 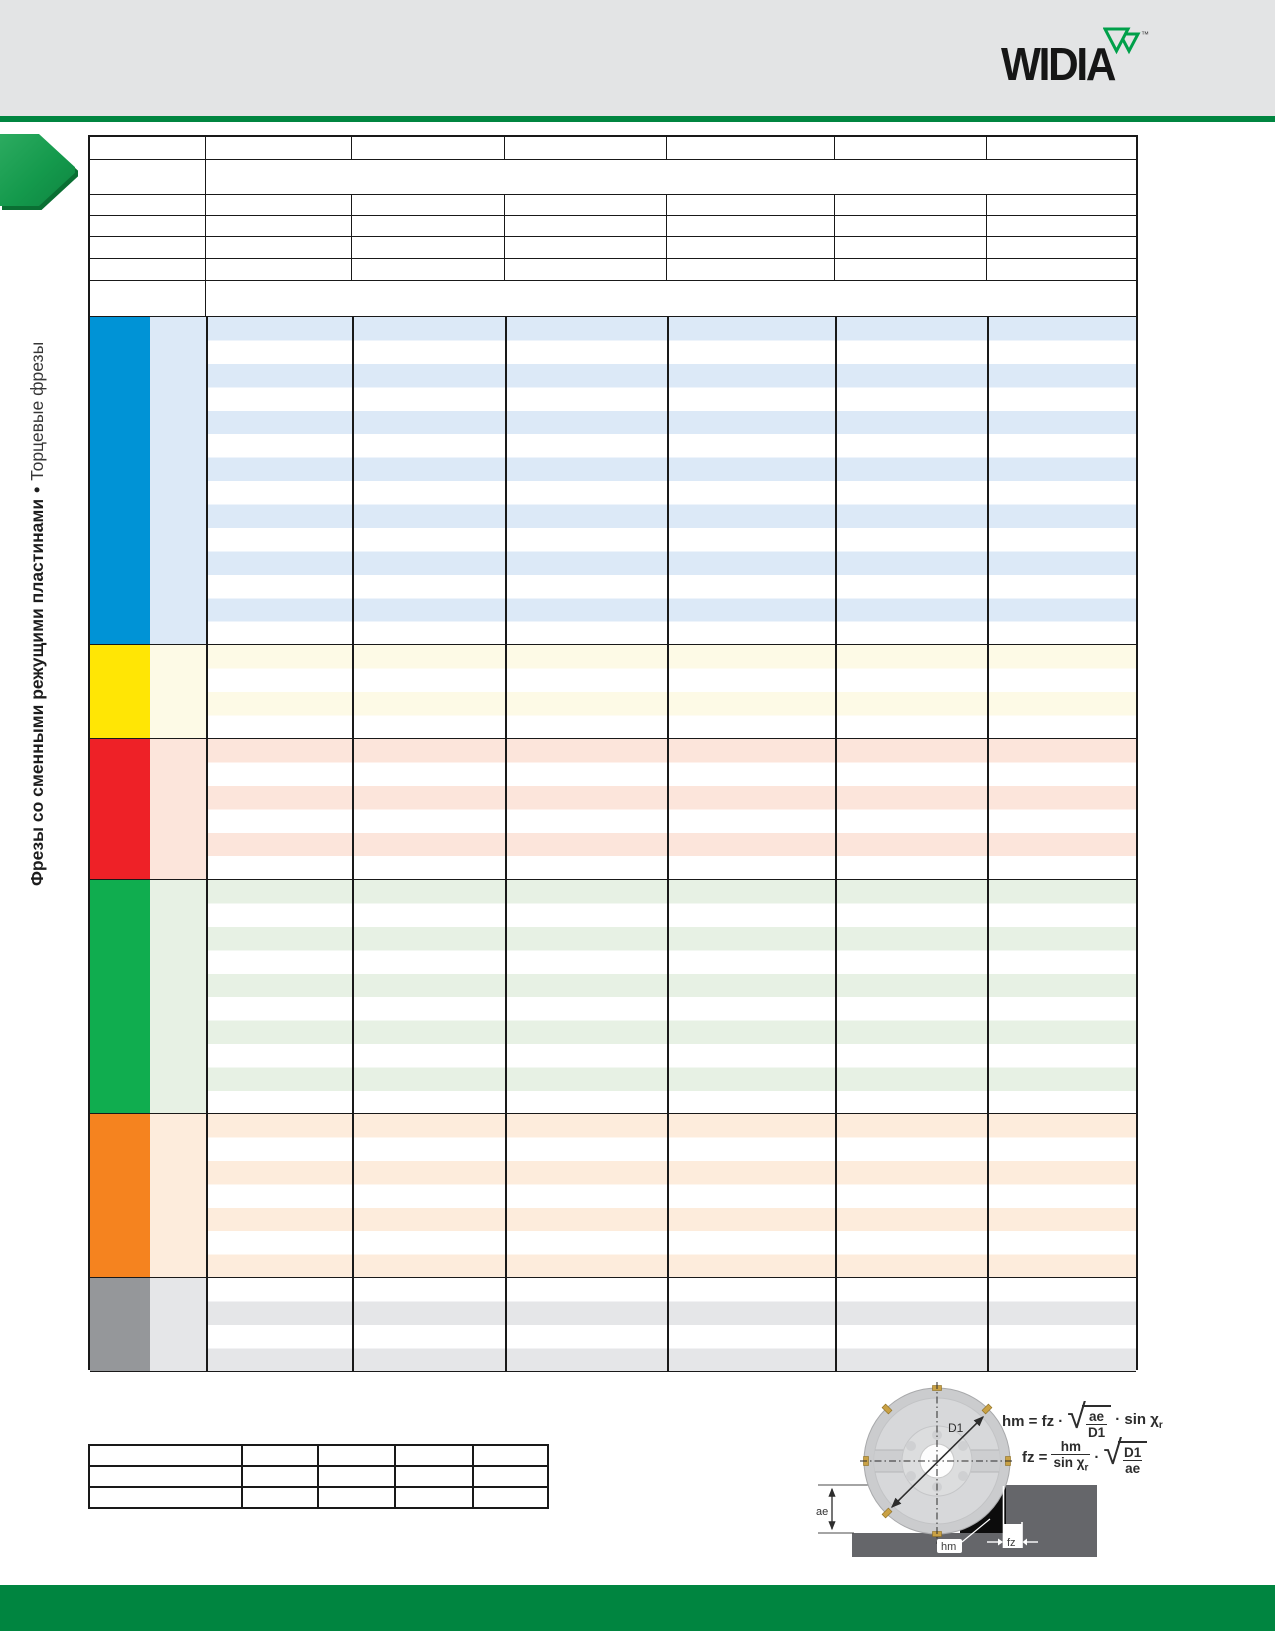 I want to click on group-yellow, so click(x=613, y=692).